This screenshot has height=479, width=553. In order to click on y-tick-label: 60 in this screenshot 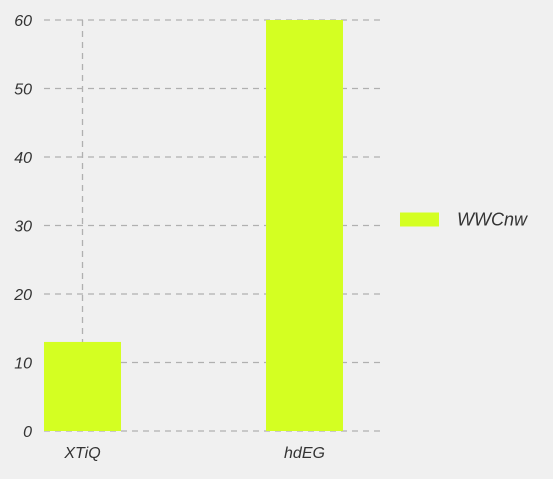, I will do `click(23, 21)`.